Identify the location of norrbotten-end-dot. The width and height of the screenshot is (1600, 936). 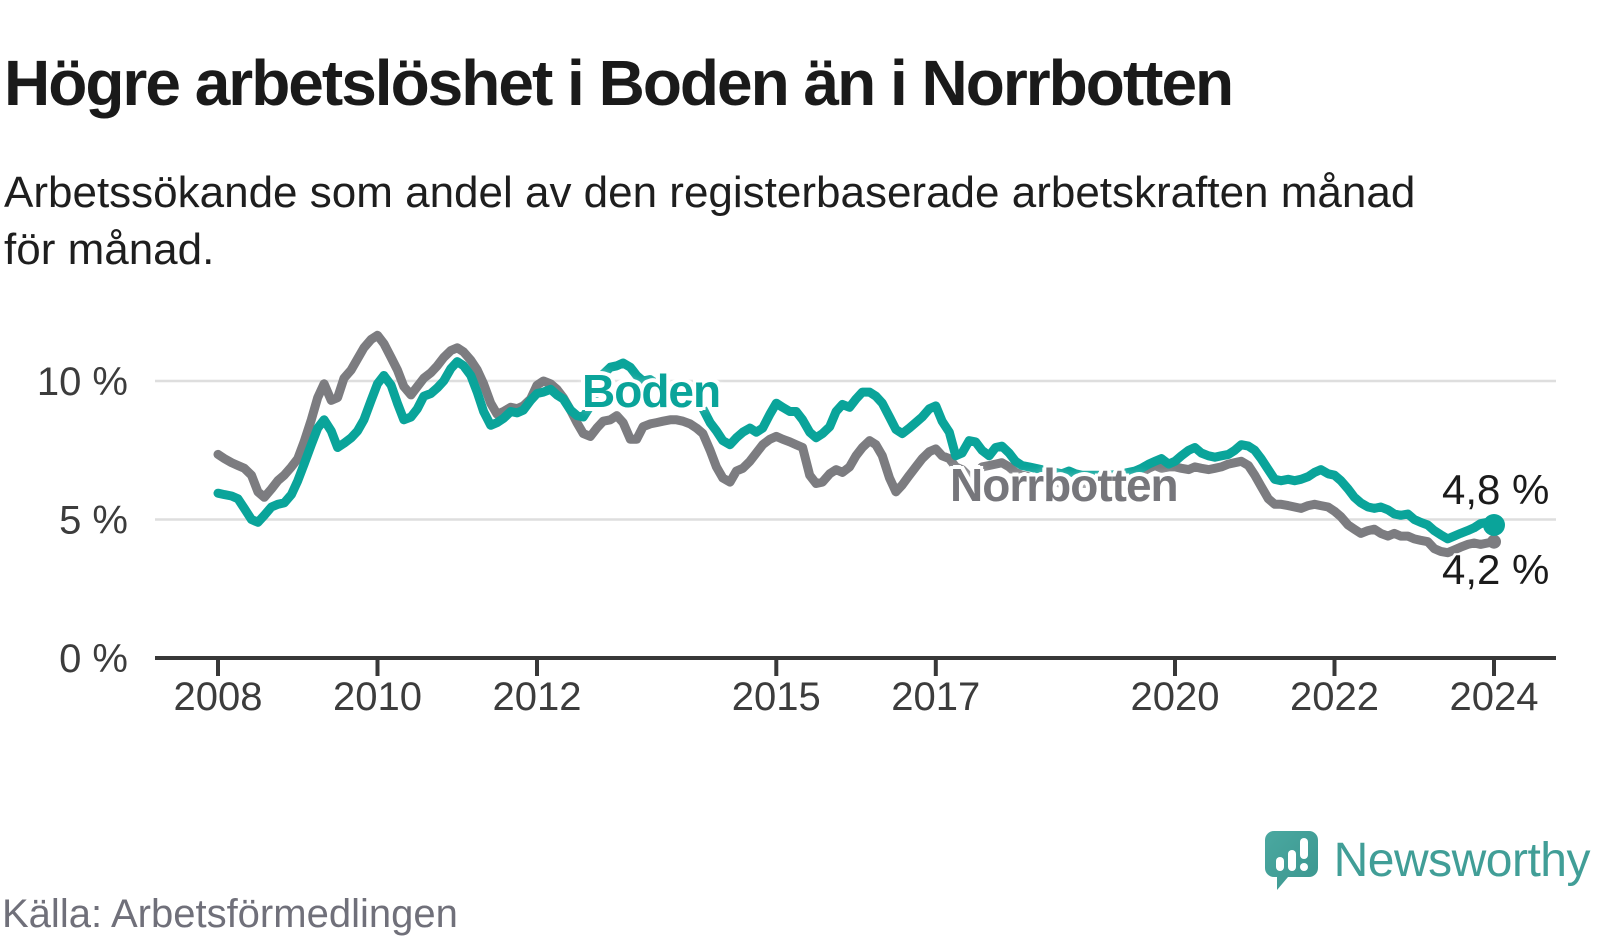
(1494, 541).